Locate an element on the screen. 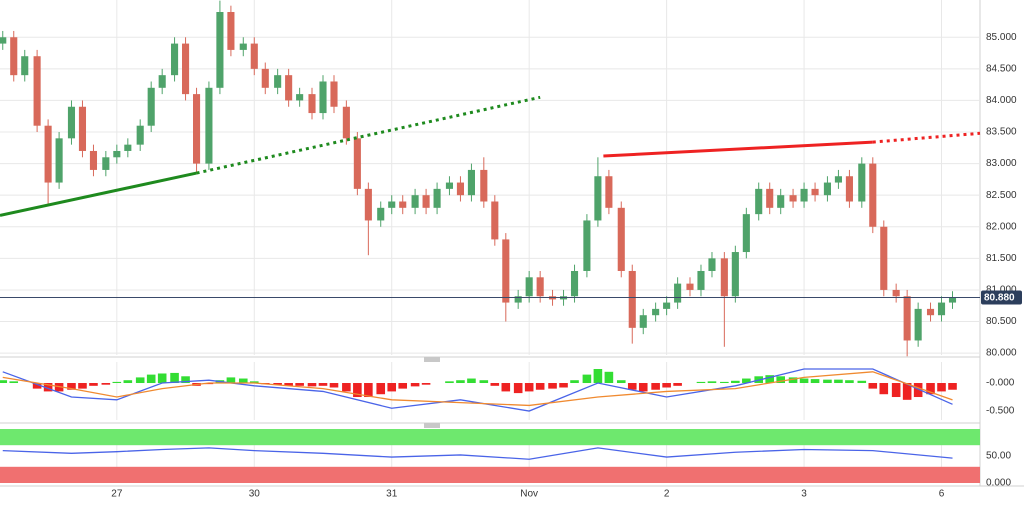 The width and height of the screenshot is (1024, 508). x-tick-label: 3 is located at coordinates (804, 494).